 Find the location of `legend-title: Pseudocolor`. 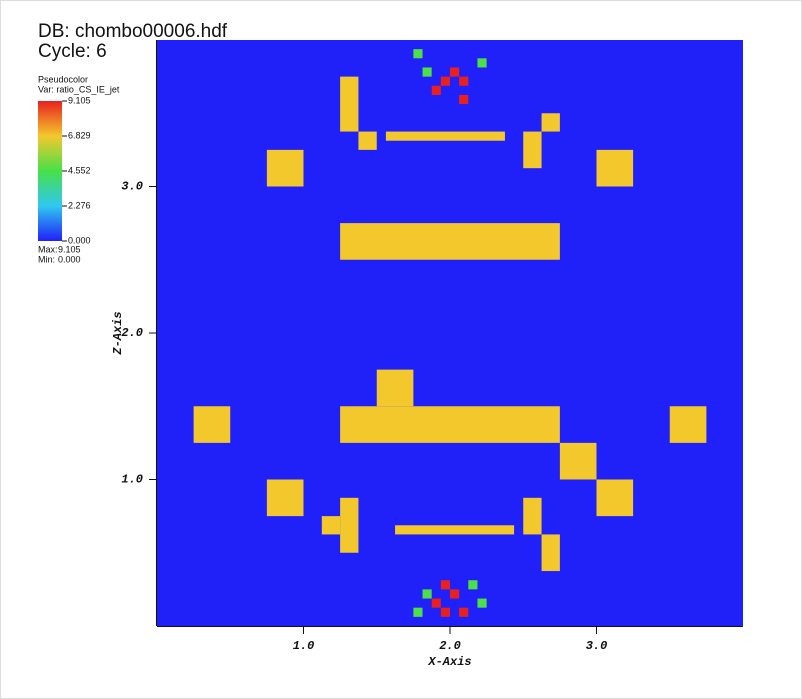

legend-title: Pseudocolor is located at coordinates (63, 79).